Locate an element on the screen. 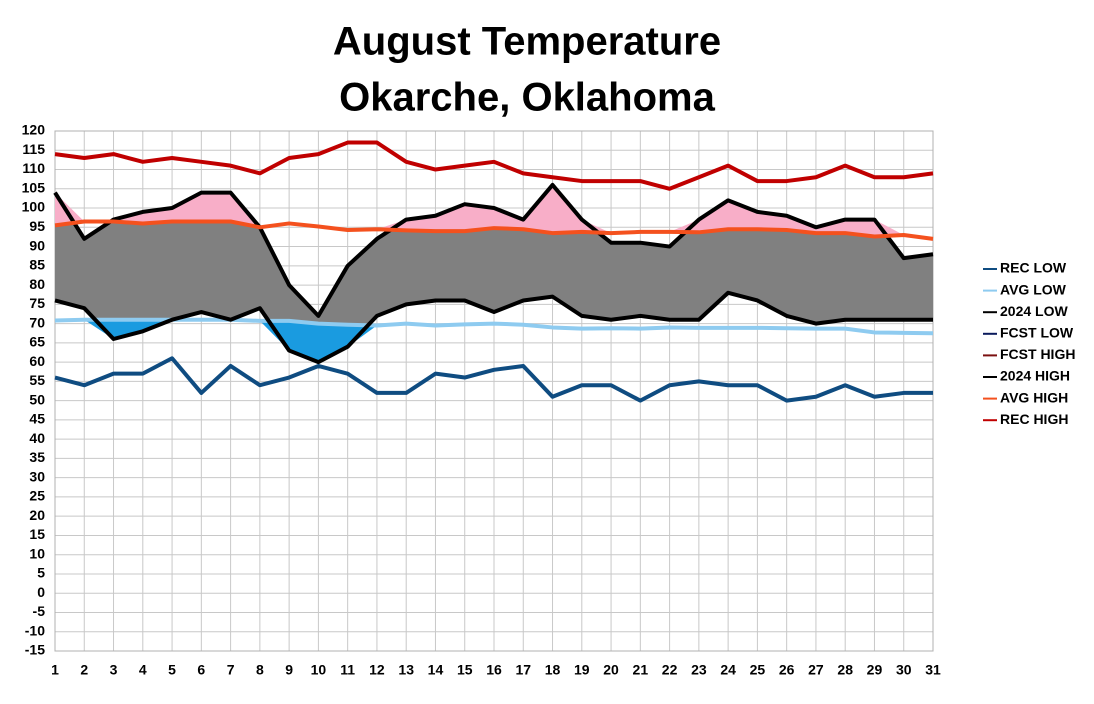 This screenshot has height=704, width=1094. y-tick-label: 120 is located at coordinates (34, 130).